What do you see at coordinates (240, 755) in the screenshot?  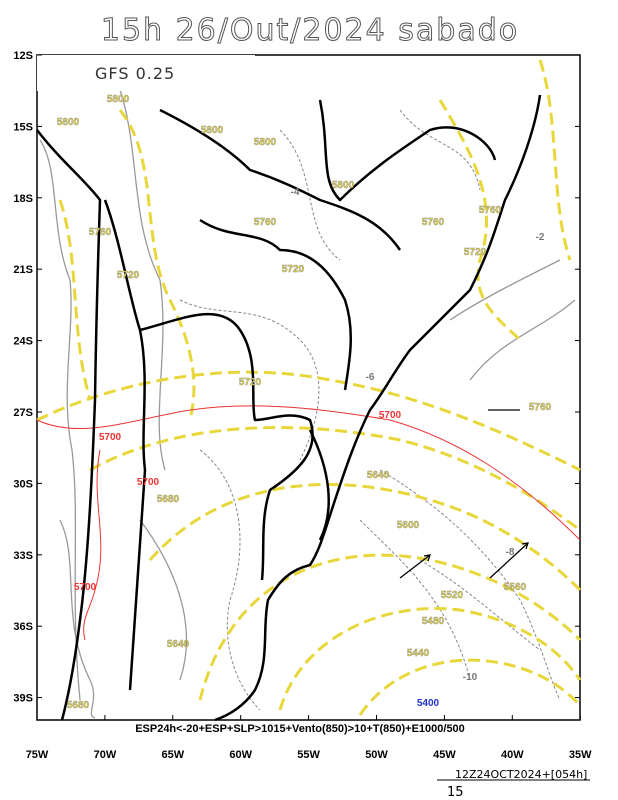 I see `lon-label: 60W` at bounding box center [240, 755].